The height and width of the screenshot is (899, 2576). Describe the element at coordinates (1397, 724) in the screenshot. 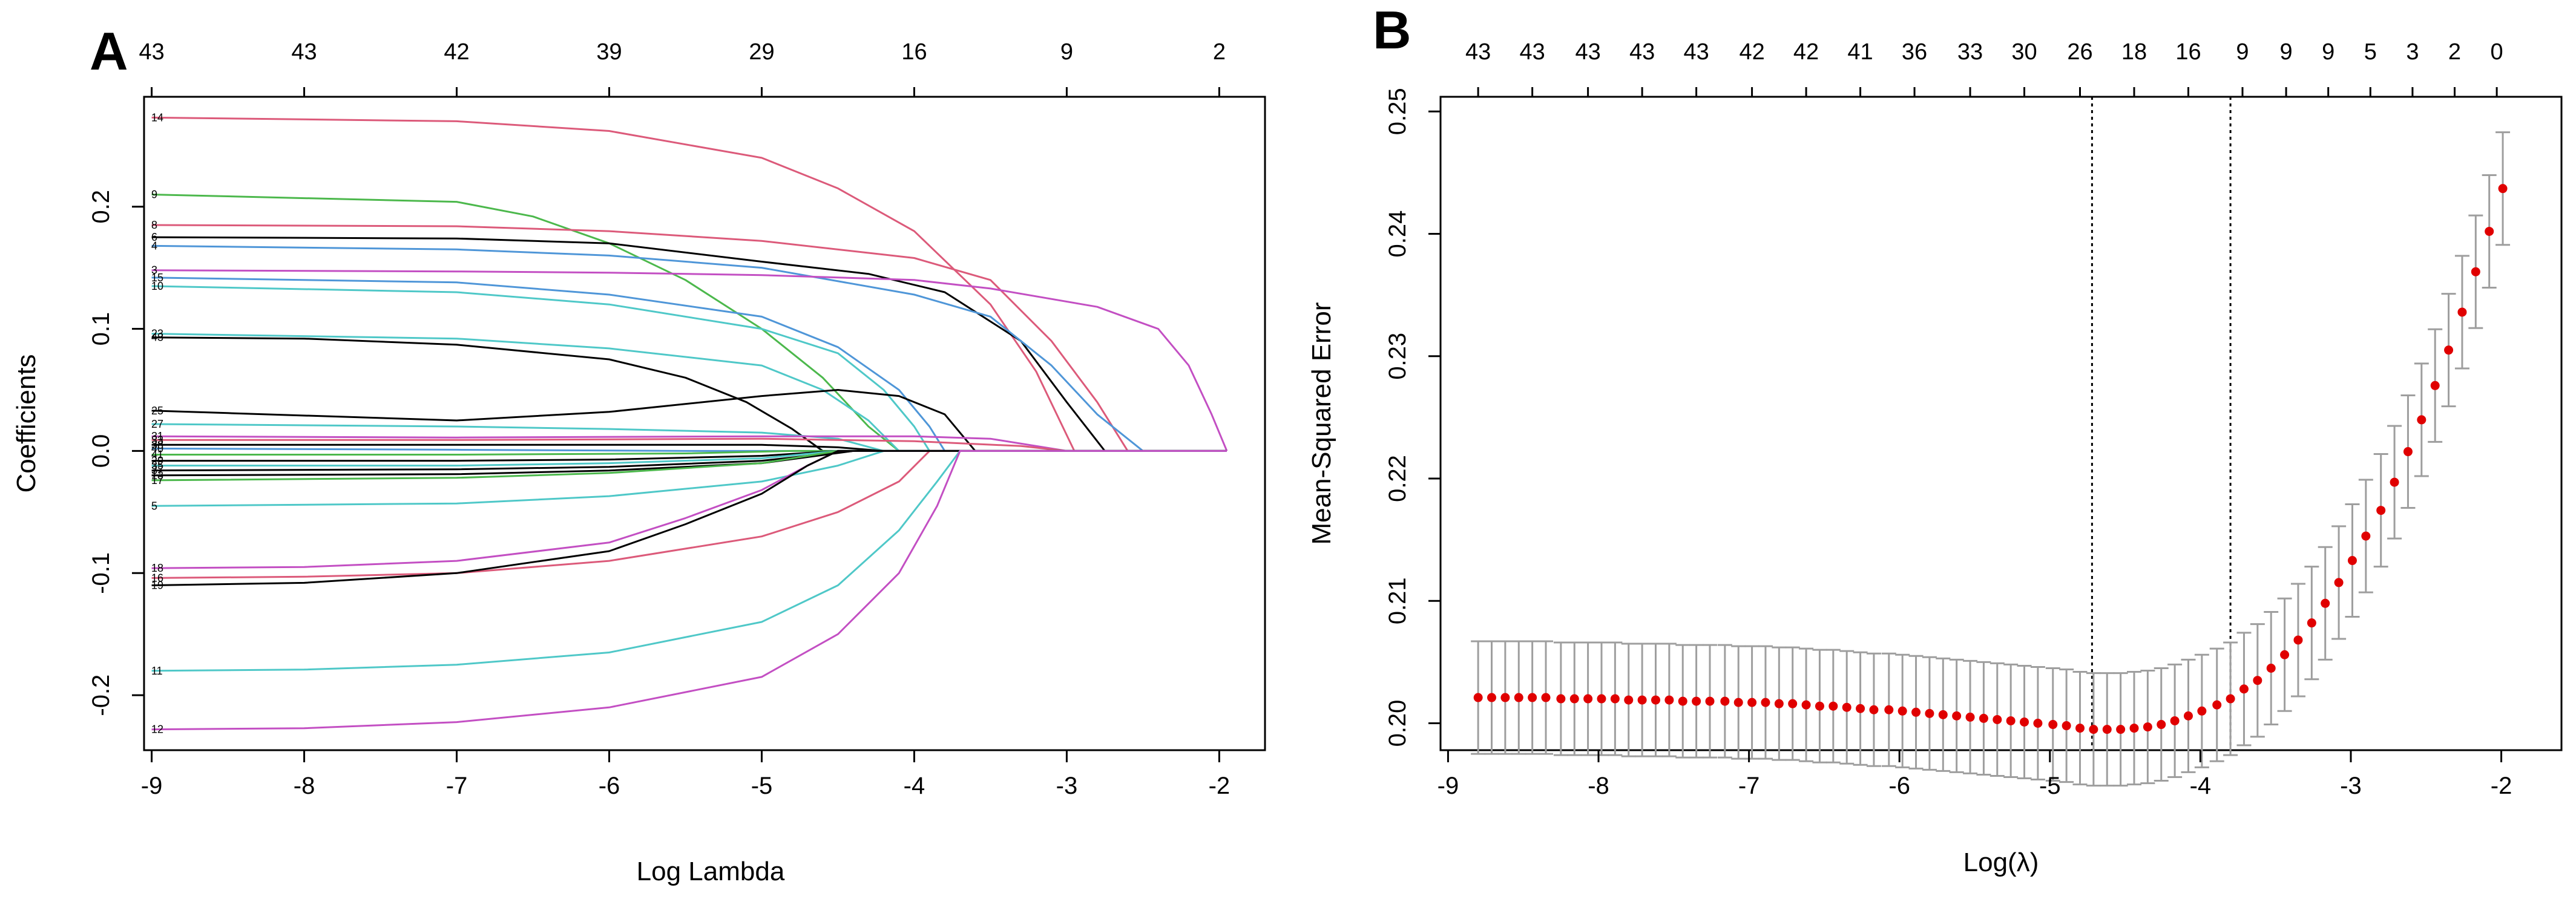

I see `panel-b-y-tick-label: 0.20` at that location.